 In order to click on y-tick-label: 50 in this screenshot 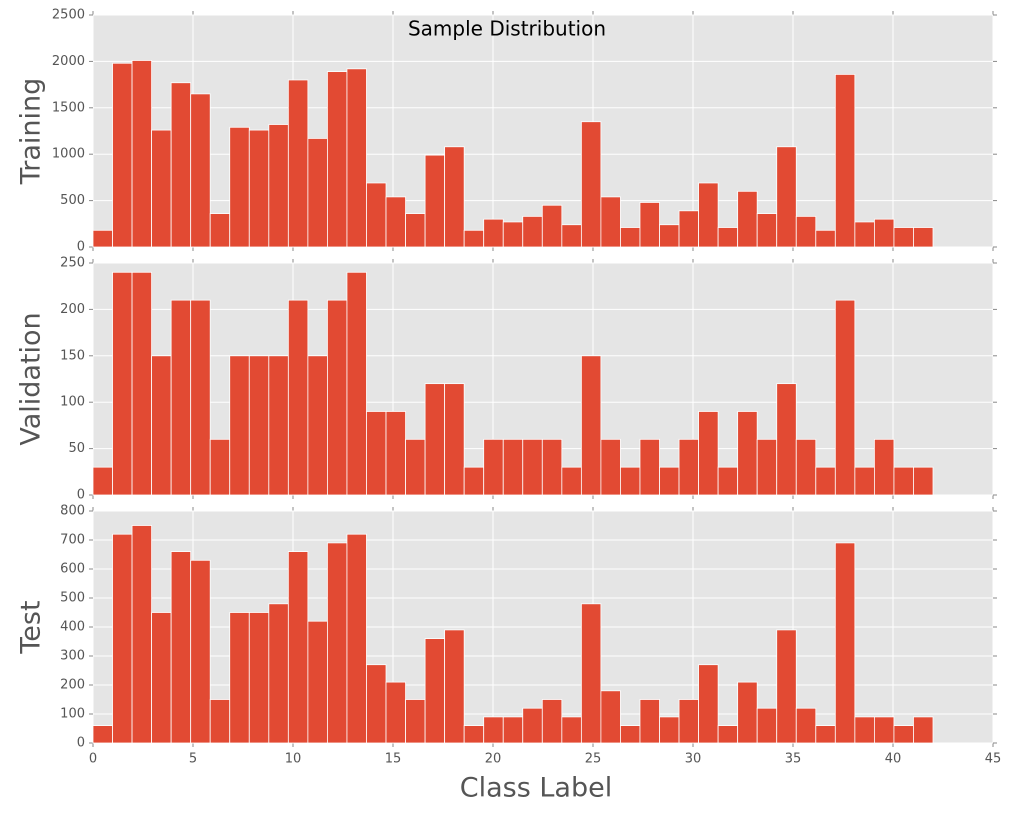, I will do `click(76, 448)`.